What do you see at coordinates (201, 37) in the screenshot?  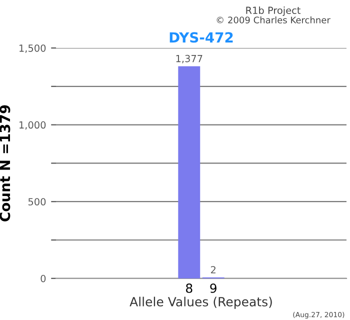 I see `chart-title: DYS-472` at bounding box center [201, 37].